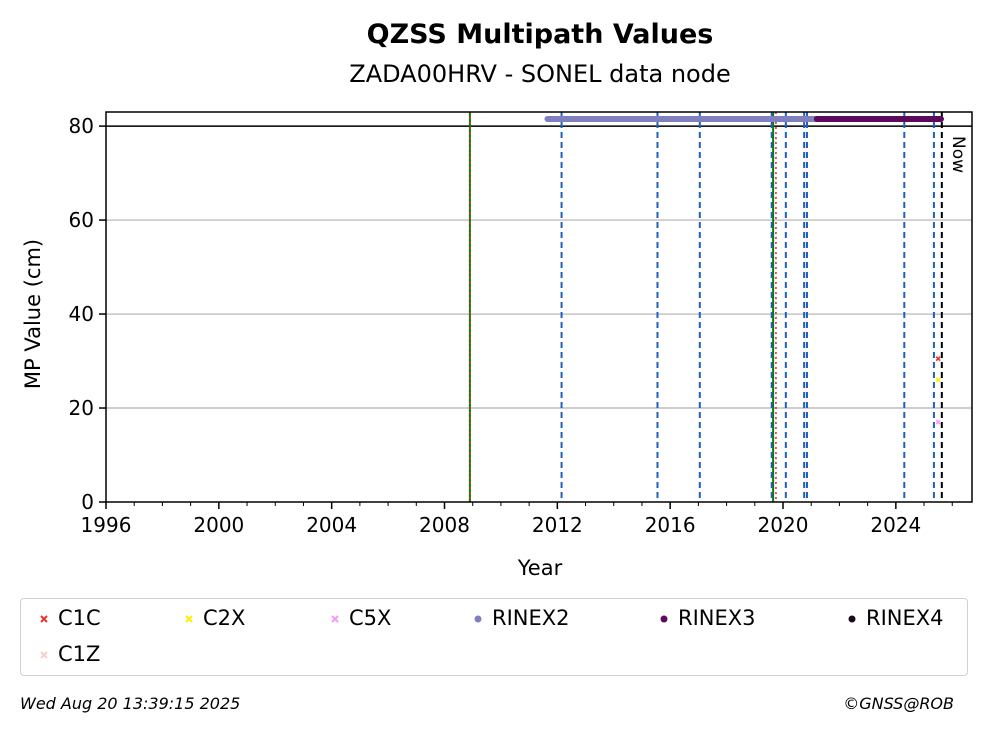 The image size is (992, 734). I want to click on y-tick-label: 60, so click(81, 220).